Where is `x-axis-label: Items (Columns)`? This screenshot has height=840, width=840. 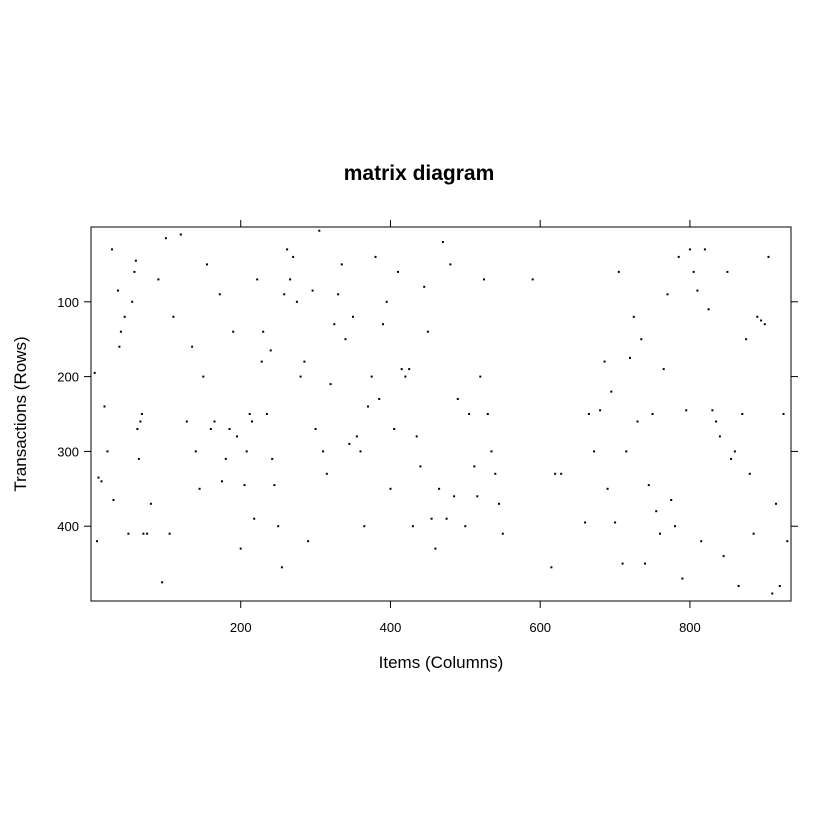
x-axis-label: Items (Columns) is located at coordinates (441, 662).